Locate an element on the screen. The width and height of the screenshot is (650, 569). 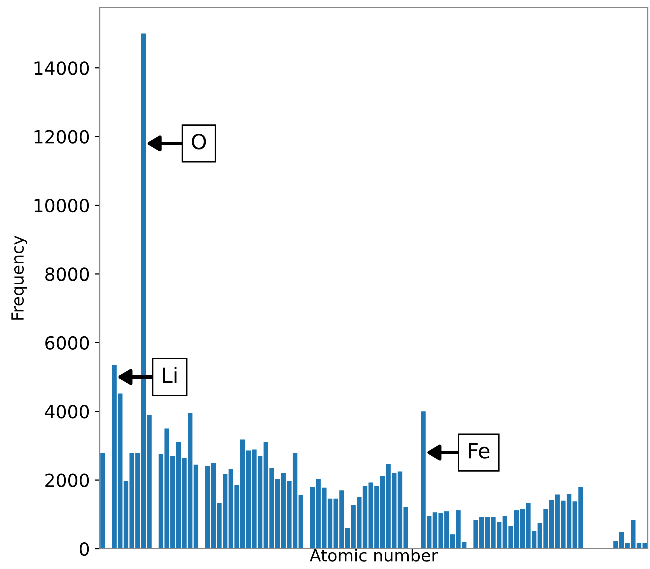
y-axis-title: Frequency is located at coordinates (20, 278).